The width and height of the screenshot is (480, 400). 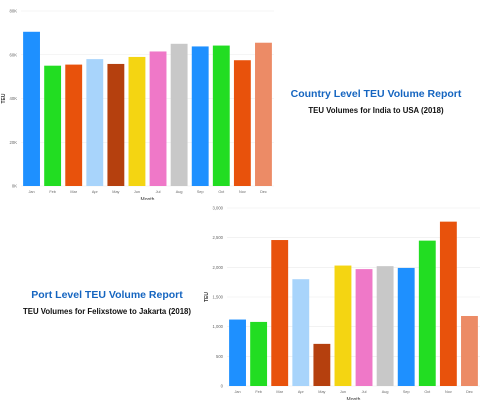 I want to click on port-chart-y-axis-title: TEU, so click(x=207, y=297).